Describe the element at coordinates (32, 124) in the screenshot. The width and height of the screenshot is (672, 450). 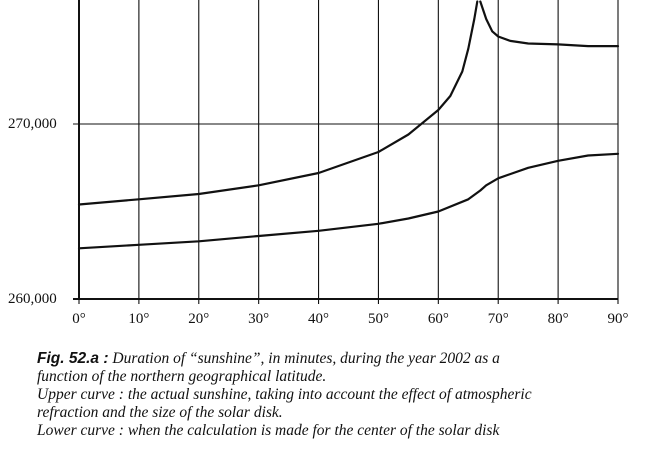
I see `y-tick-label: 270,000` at that location.